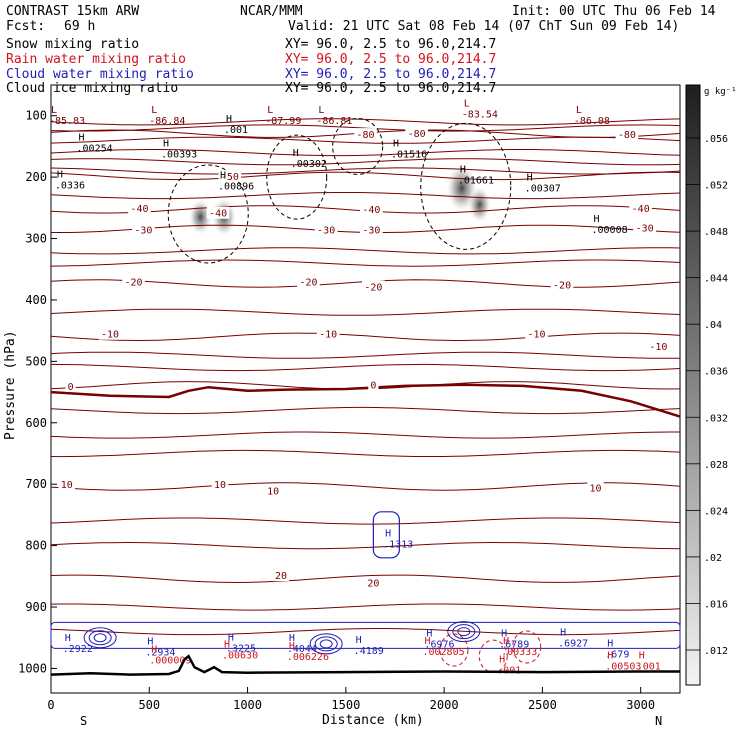  I want to click on extremum-value-0: -85.83, so click(67, 121).